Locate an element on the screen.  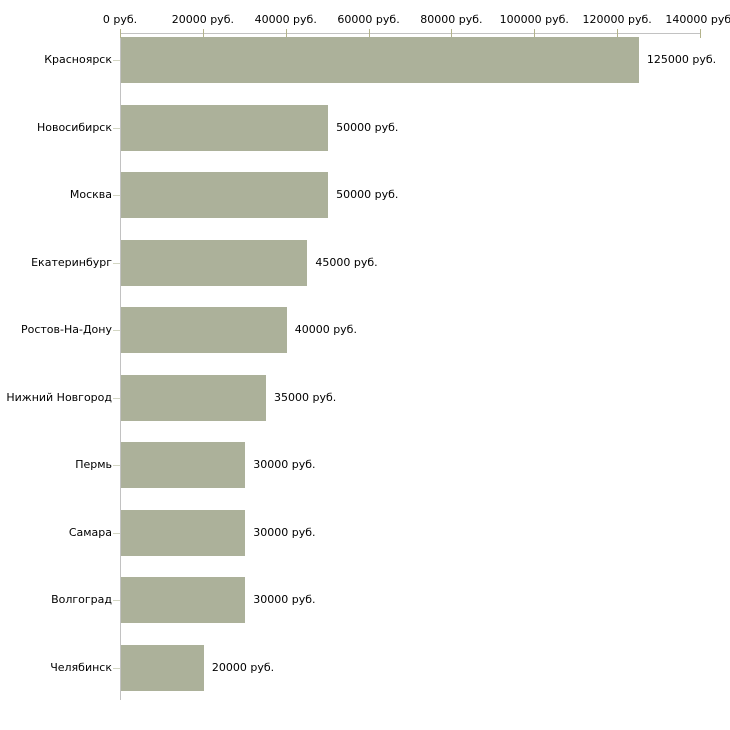
category-label: Красноярск is located at coordinates (78, 59).